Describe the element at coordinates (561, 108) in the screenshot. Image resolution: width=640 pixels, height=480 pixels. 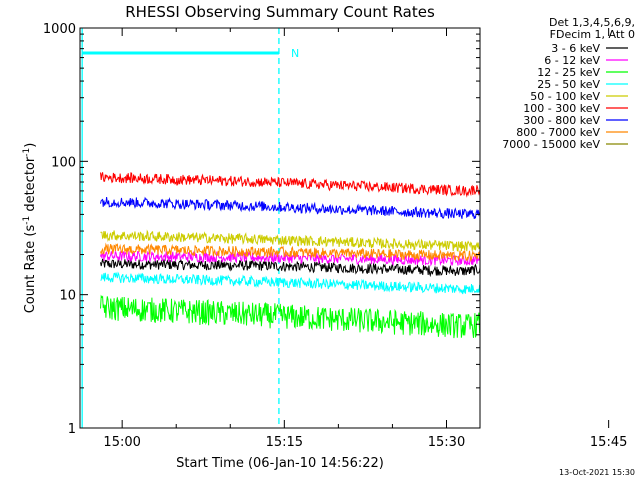
I see `legend-entry-label: 100 - 300 keV` at that location.